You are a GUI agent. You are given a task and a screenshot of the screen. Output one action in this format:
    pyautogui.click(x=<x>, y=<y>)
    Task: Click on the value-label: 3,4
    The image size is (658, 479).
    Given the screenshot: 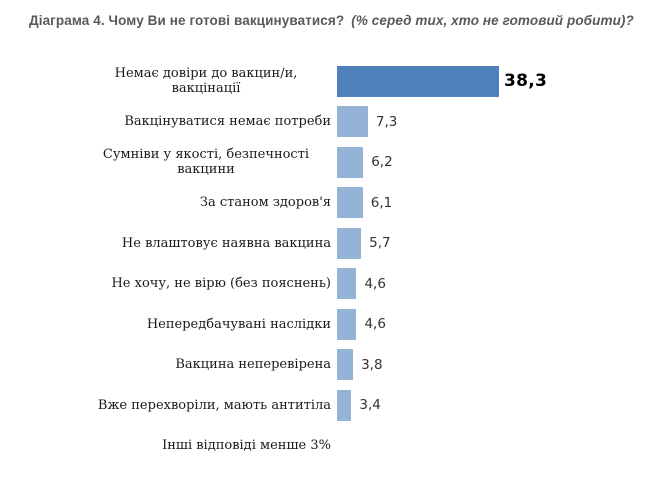 What is the action you would take?
    pyautogui.click(x=370, y=405)
    